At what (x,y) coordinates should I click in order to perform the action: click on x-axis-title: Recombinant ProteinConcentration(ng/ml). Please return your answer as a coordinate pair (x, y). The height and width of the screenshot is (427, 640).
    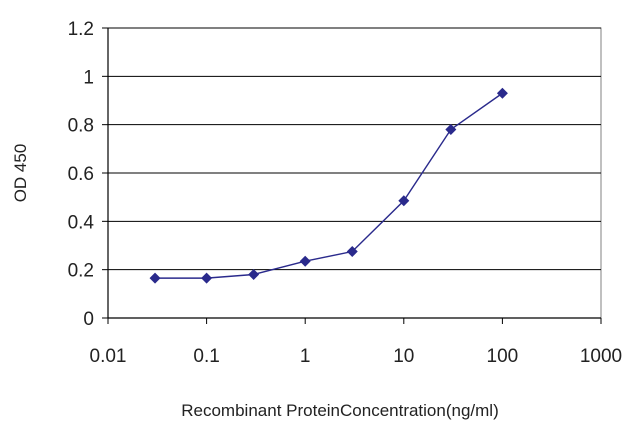
    Looking at the image, I should click on (340, 410).